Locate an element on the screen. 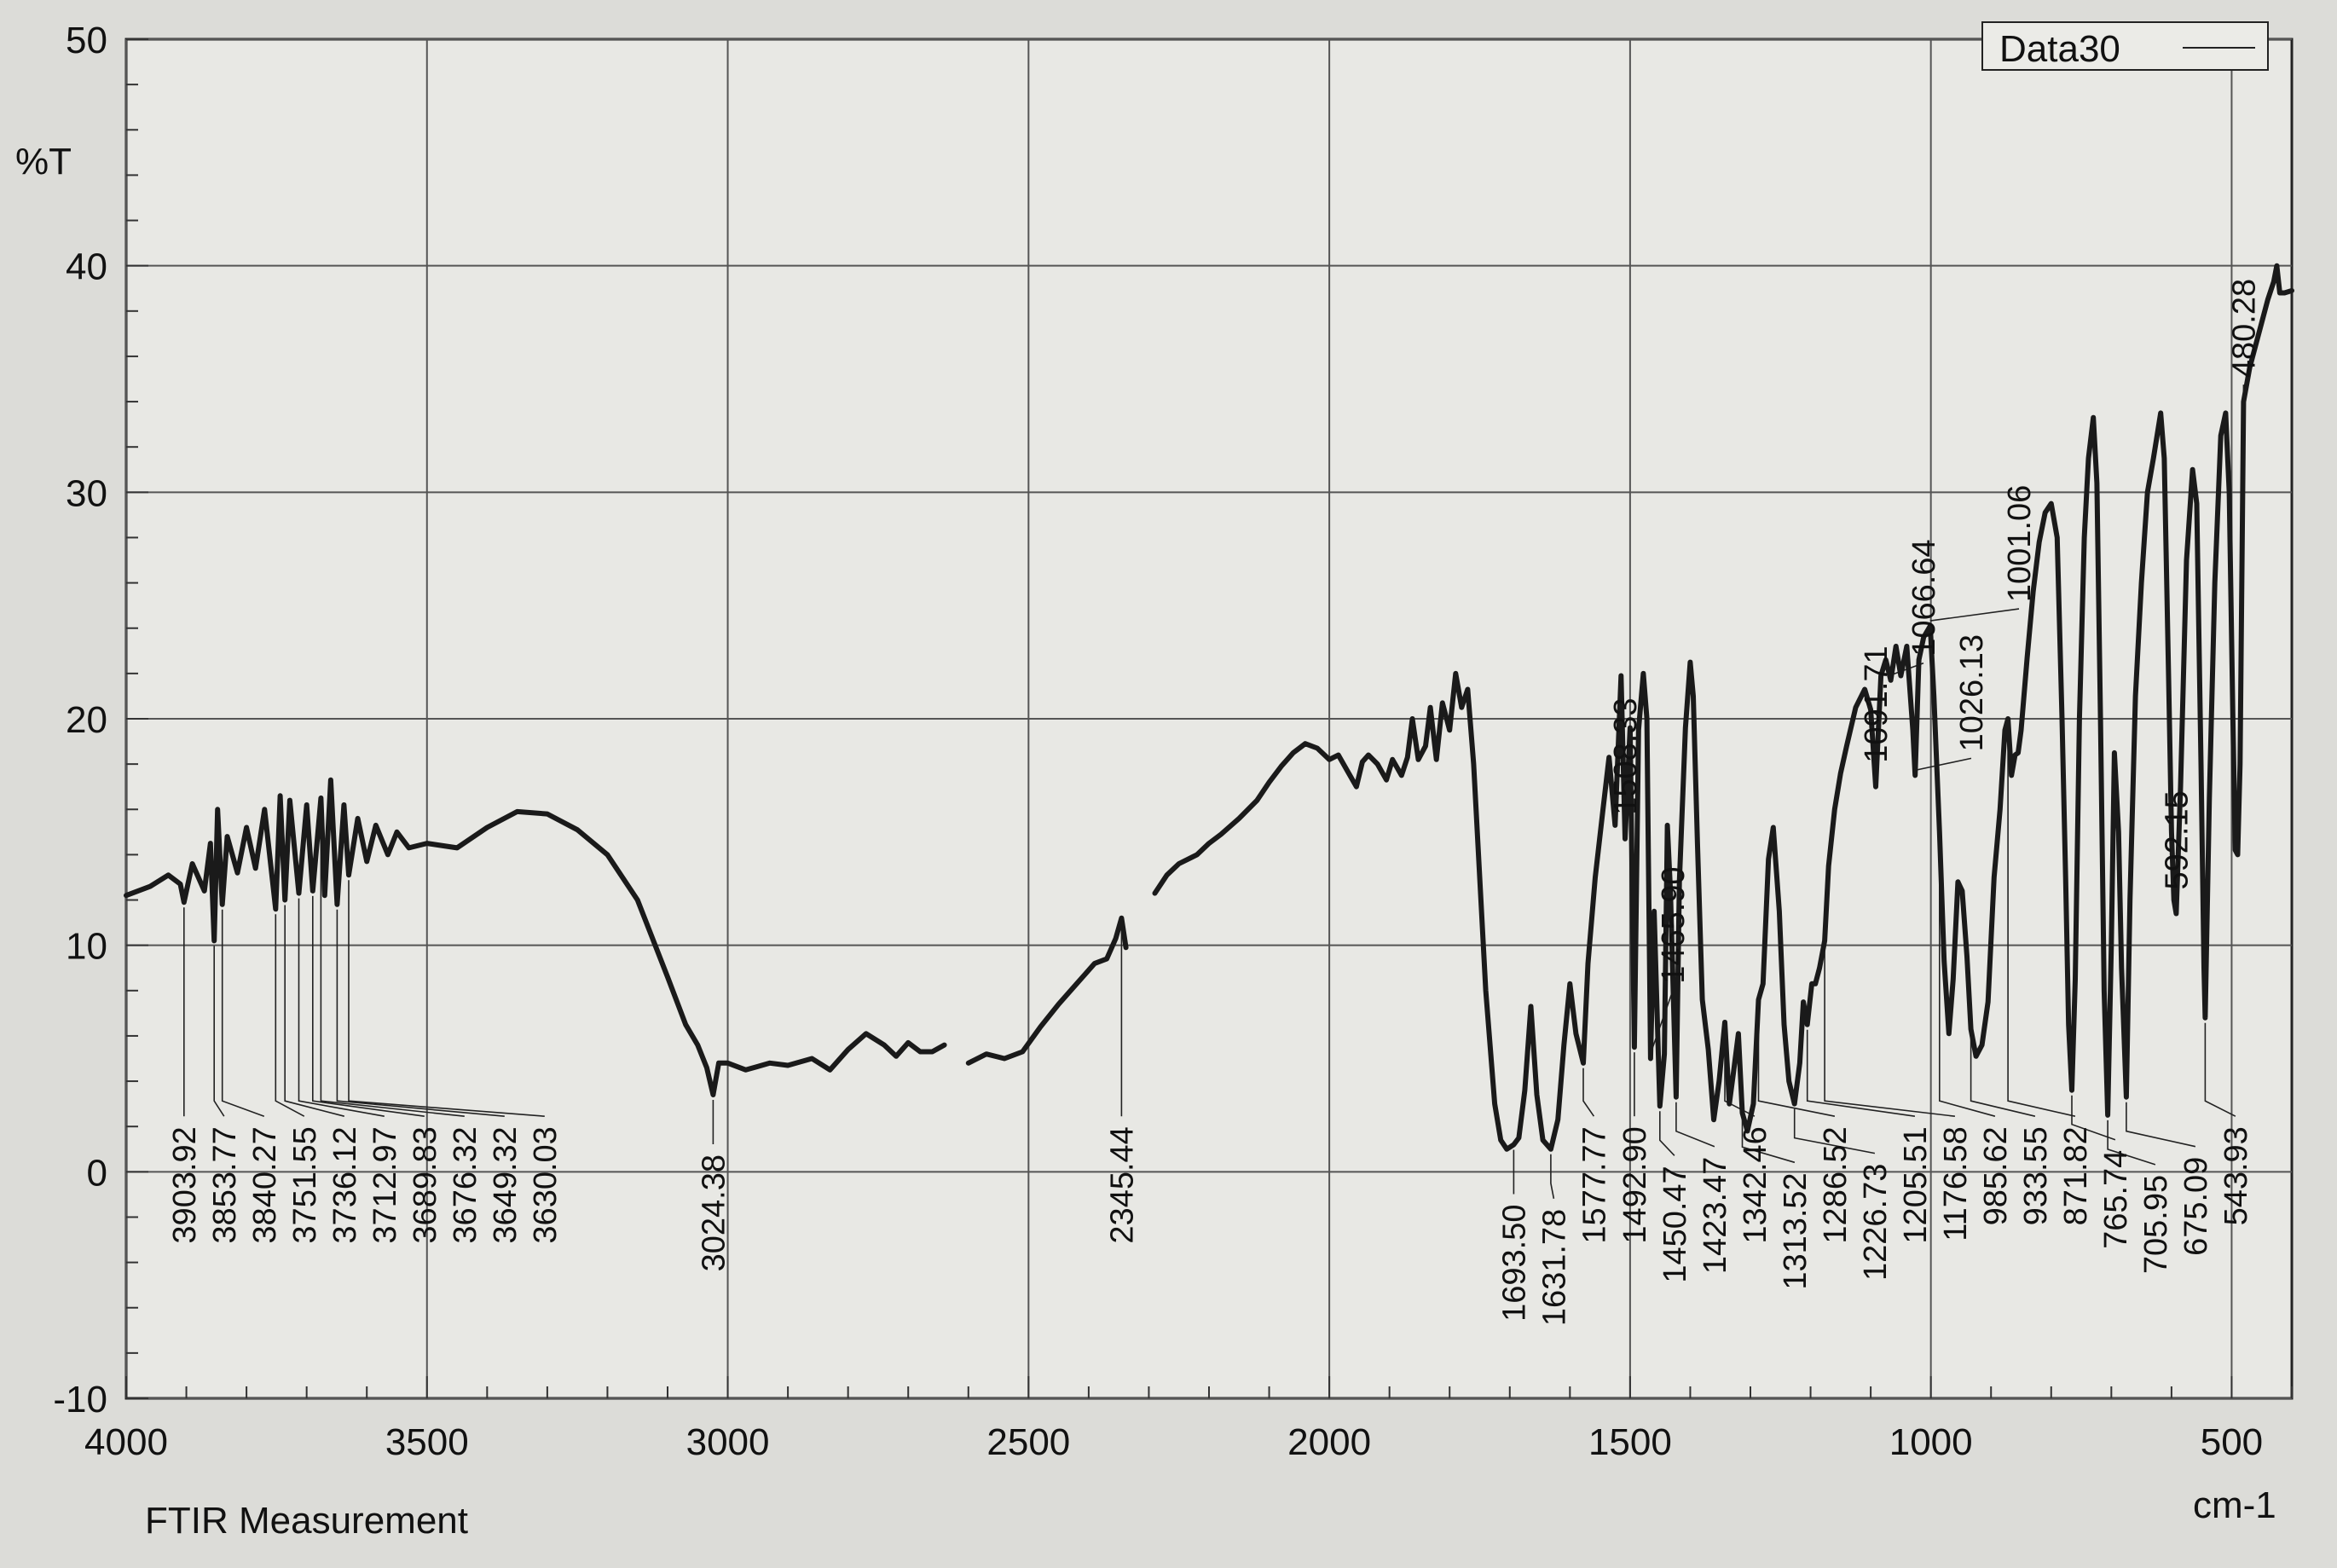  peak-label: 1313.52 is located at coordinates (1796, 1230).